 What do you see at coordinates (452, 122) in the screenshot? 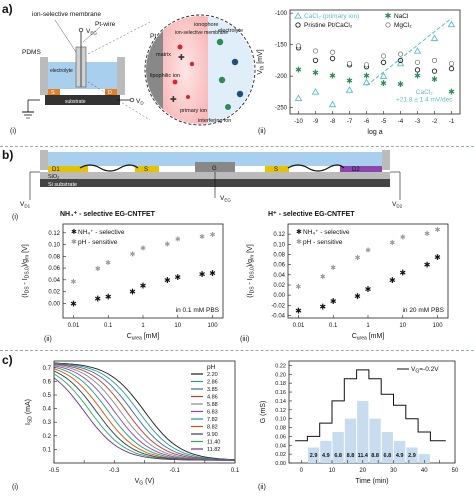
I see `x-tick-label: -1` at bounding box center [452, 122].